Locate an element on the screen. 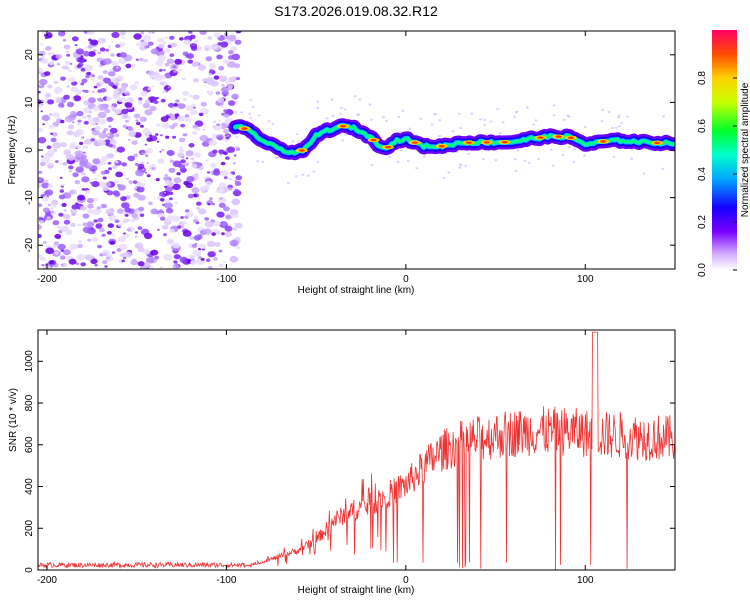 The height and width of the screenshot is (600, 750). colorbar-tick-label: 0.2 is located at coordinates (702, 222).